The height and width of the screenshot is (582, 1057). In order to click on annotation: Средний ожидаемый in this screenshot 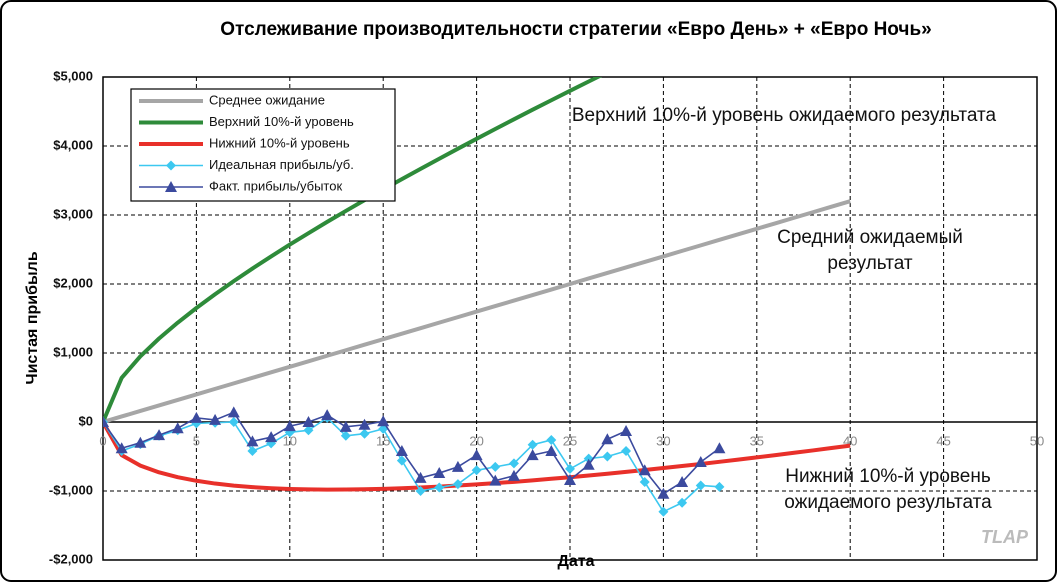, I will do `click(870, 237)`.